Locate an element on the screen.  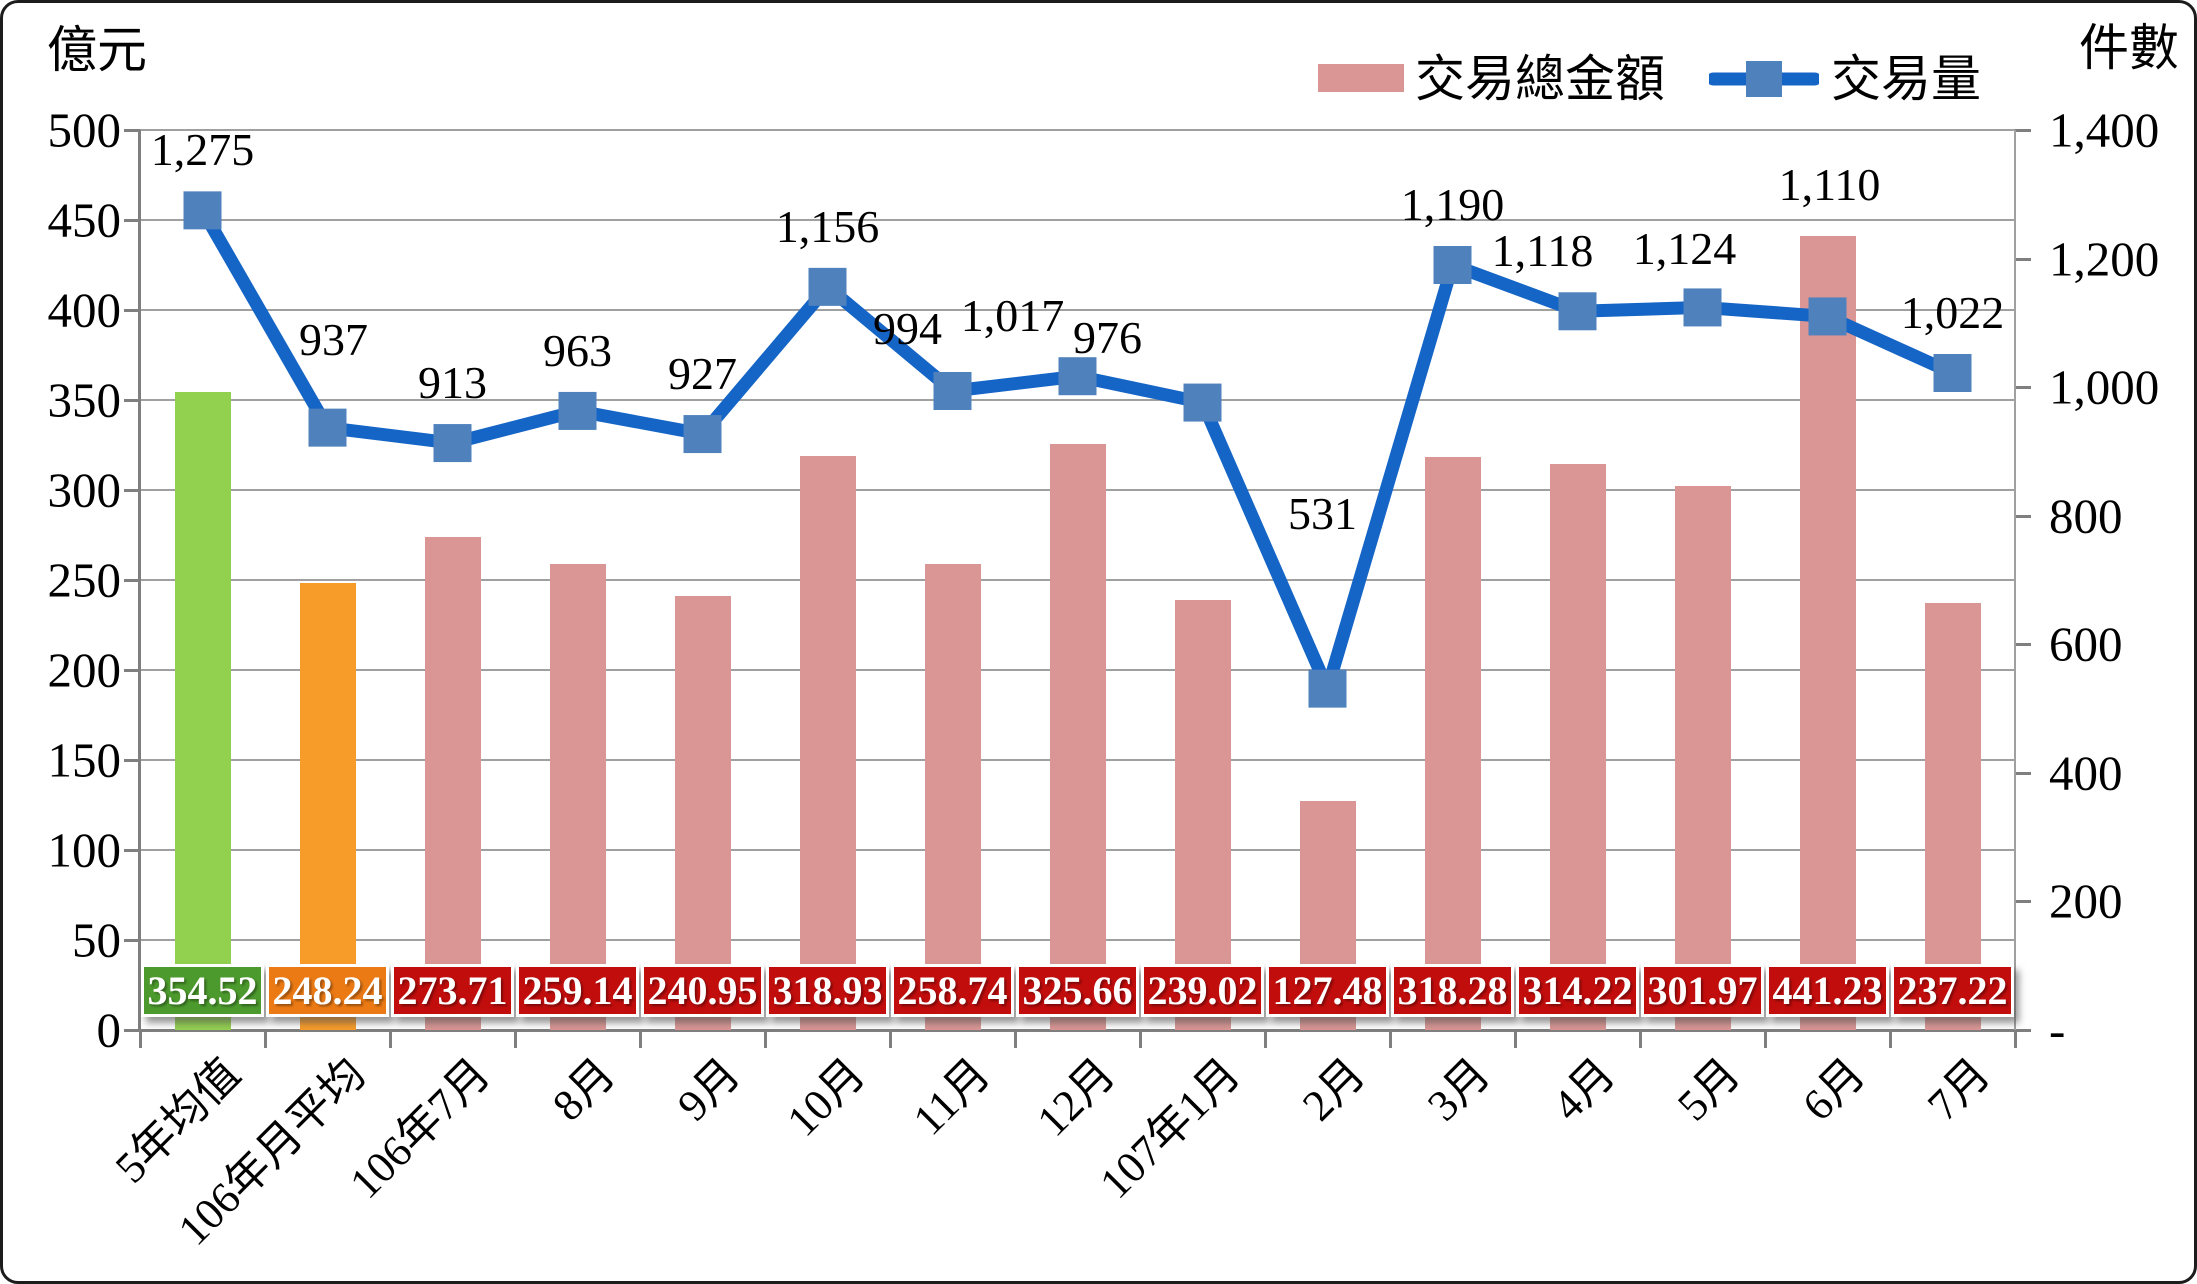
y-axis-tick-label: 350 is located at coordinates (84, 400).